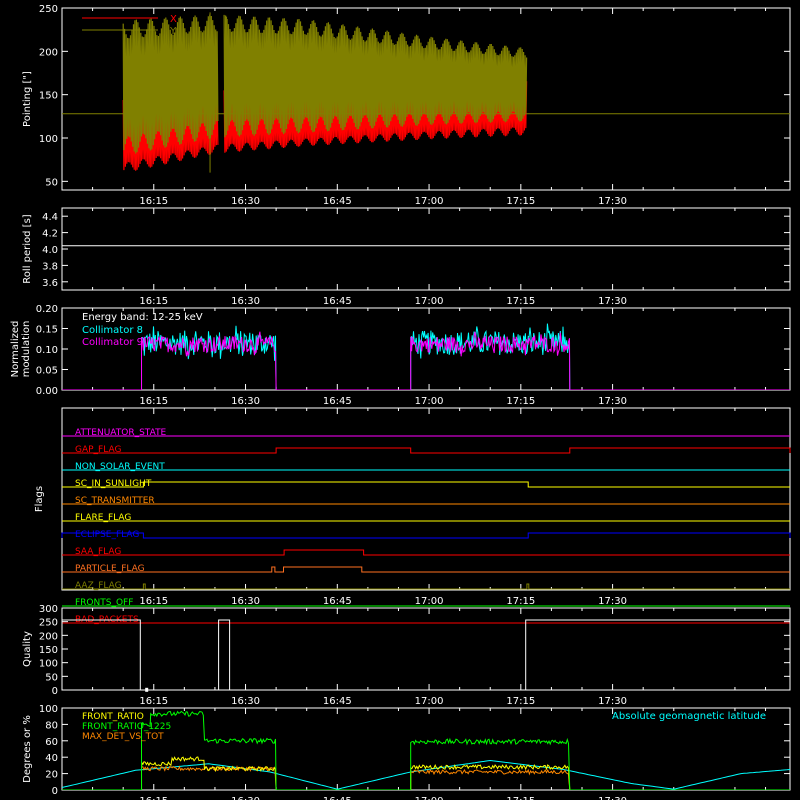  What do you see at coordinates (50, 234) in the screenshot?
I see `roll-y-tick-label: 4.2` at bounding box center [50, 234].